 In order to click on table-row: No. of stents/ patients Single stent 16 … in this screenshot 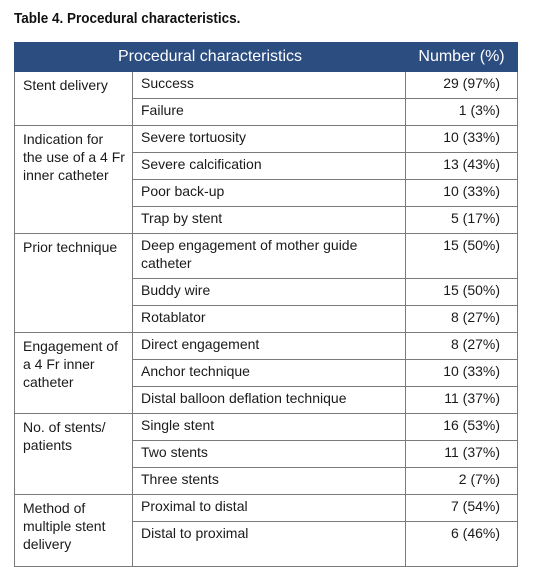, I will do `click(266, 454)`.